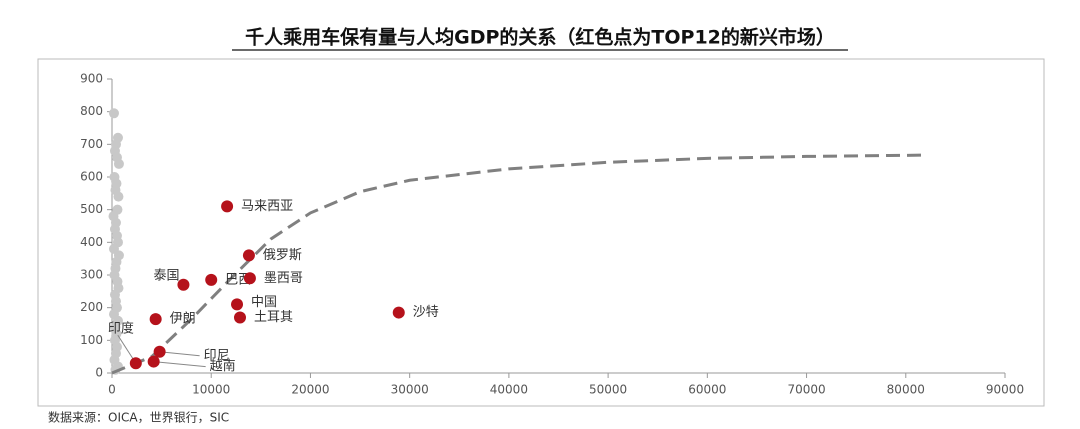 This screenshot has height=429, width=1080. I want to click on y-tick-label: 300, so click(91, 275).